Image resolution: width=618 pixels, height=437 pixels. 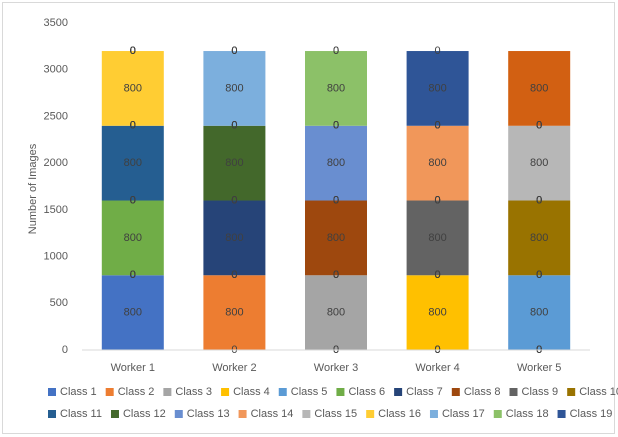 What do you see at coordinates (251, 392) in the screenshot?
I see `legend-label: Class 4` at bounding box center [251, 392].